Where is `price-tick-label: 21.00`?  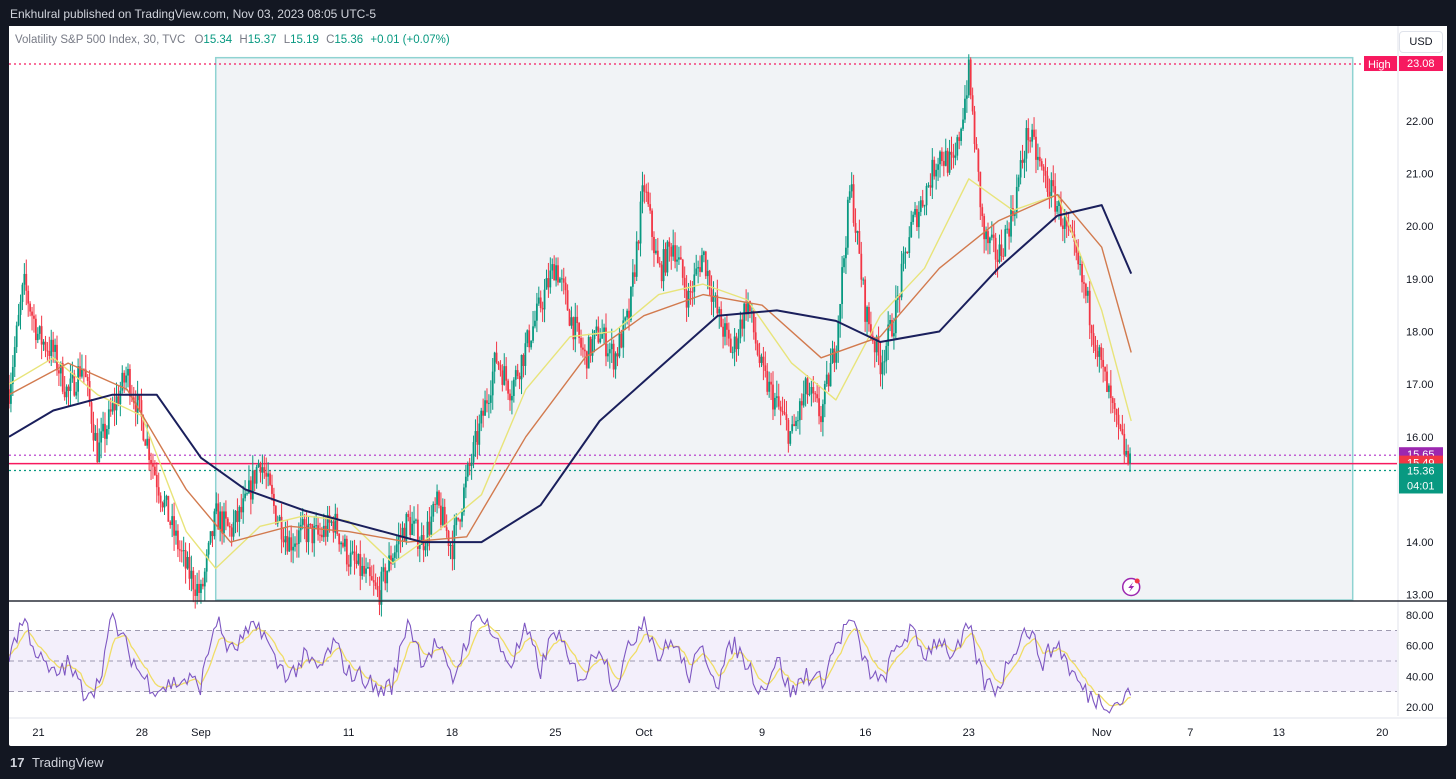 price-tick-label: 21.00 is located at coordinates (1420, 175).